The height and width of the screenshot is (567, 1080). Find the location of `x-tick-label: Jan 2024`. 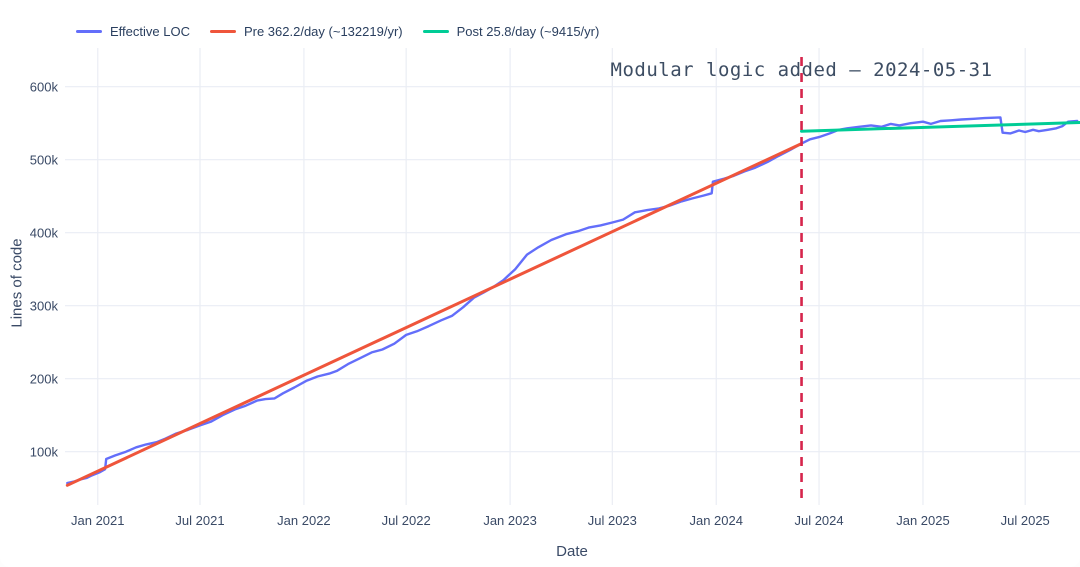

x-tick-label: Jan 2024 is located at coordinates (716, 520).